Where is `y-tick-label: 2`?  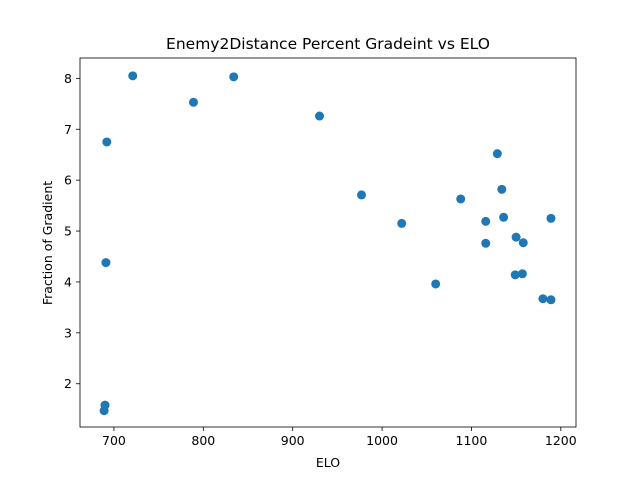 y-tick-label: 2 is located at coordinates (68, 383).